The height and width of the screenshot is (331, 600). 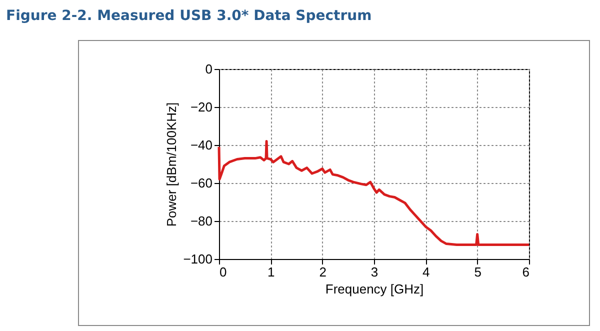 I want to click on x-tick-label: 1, so click(x=271, y=272).